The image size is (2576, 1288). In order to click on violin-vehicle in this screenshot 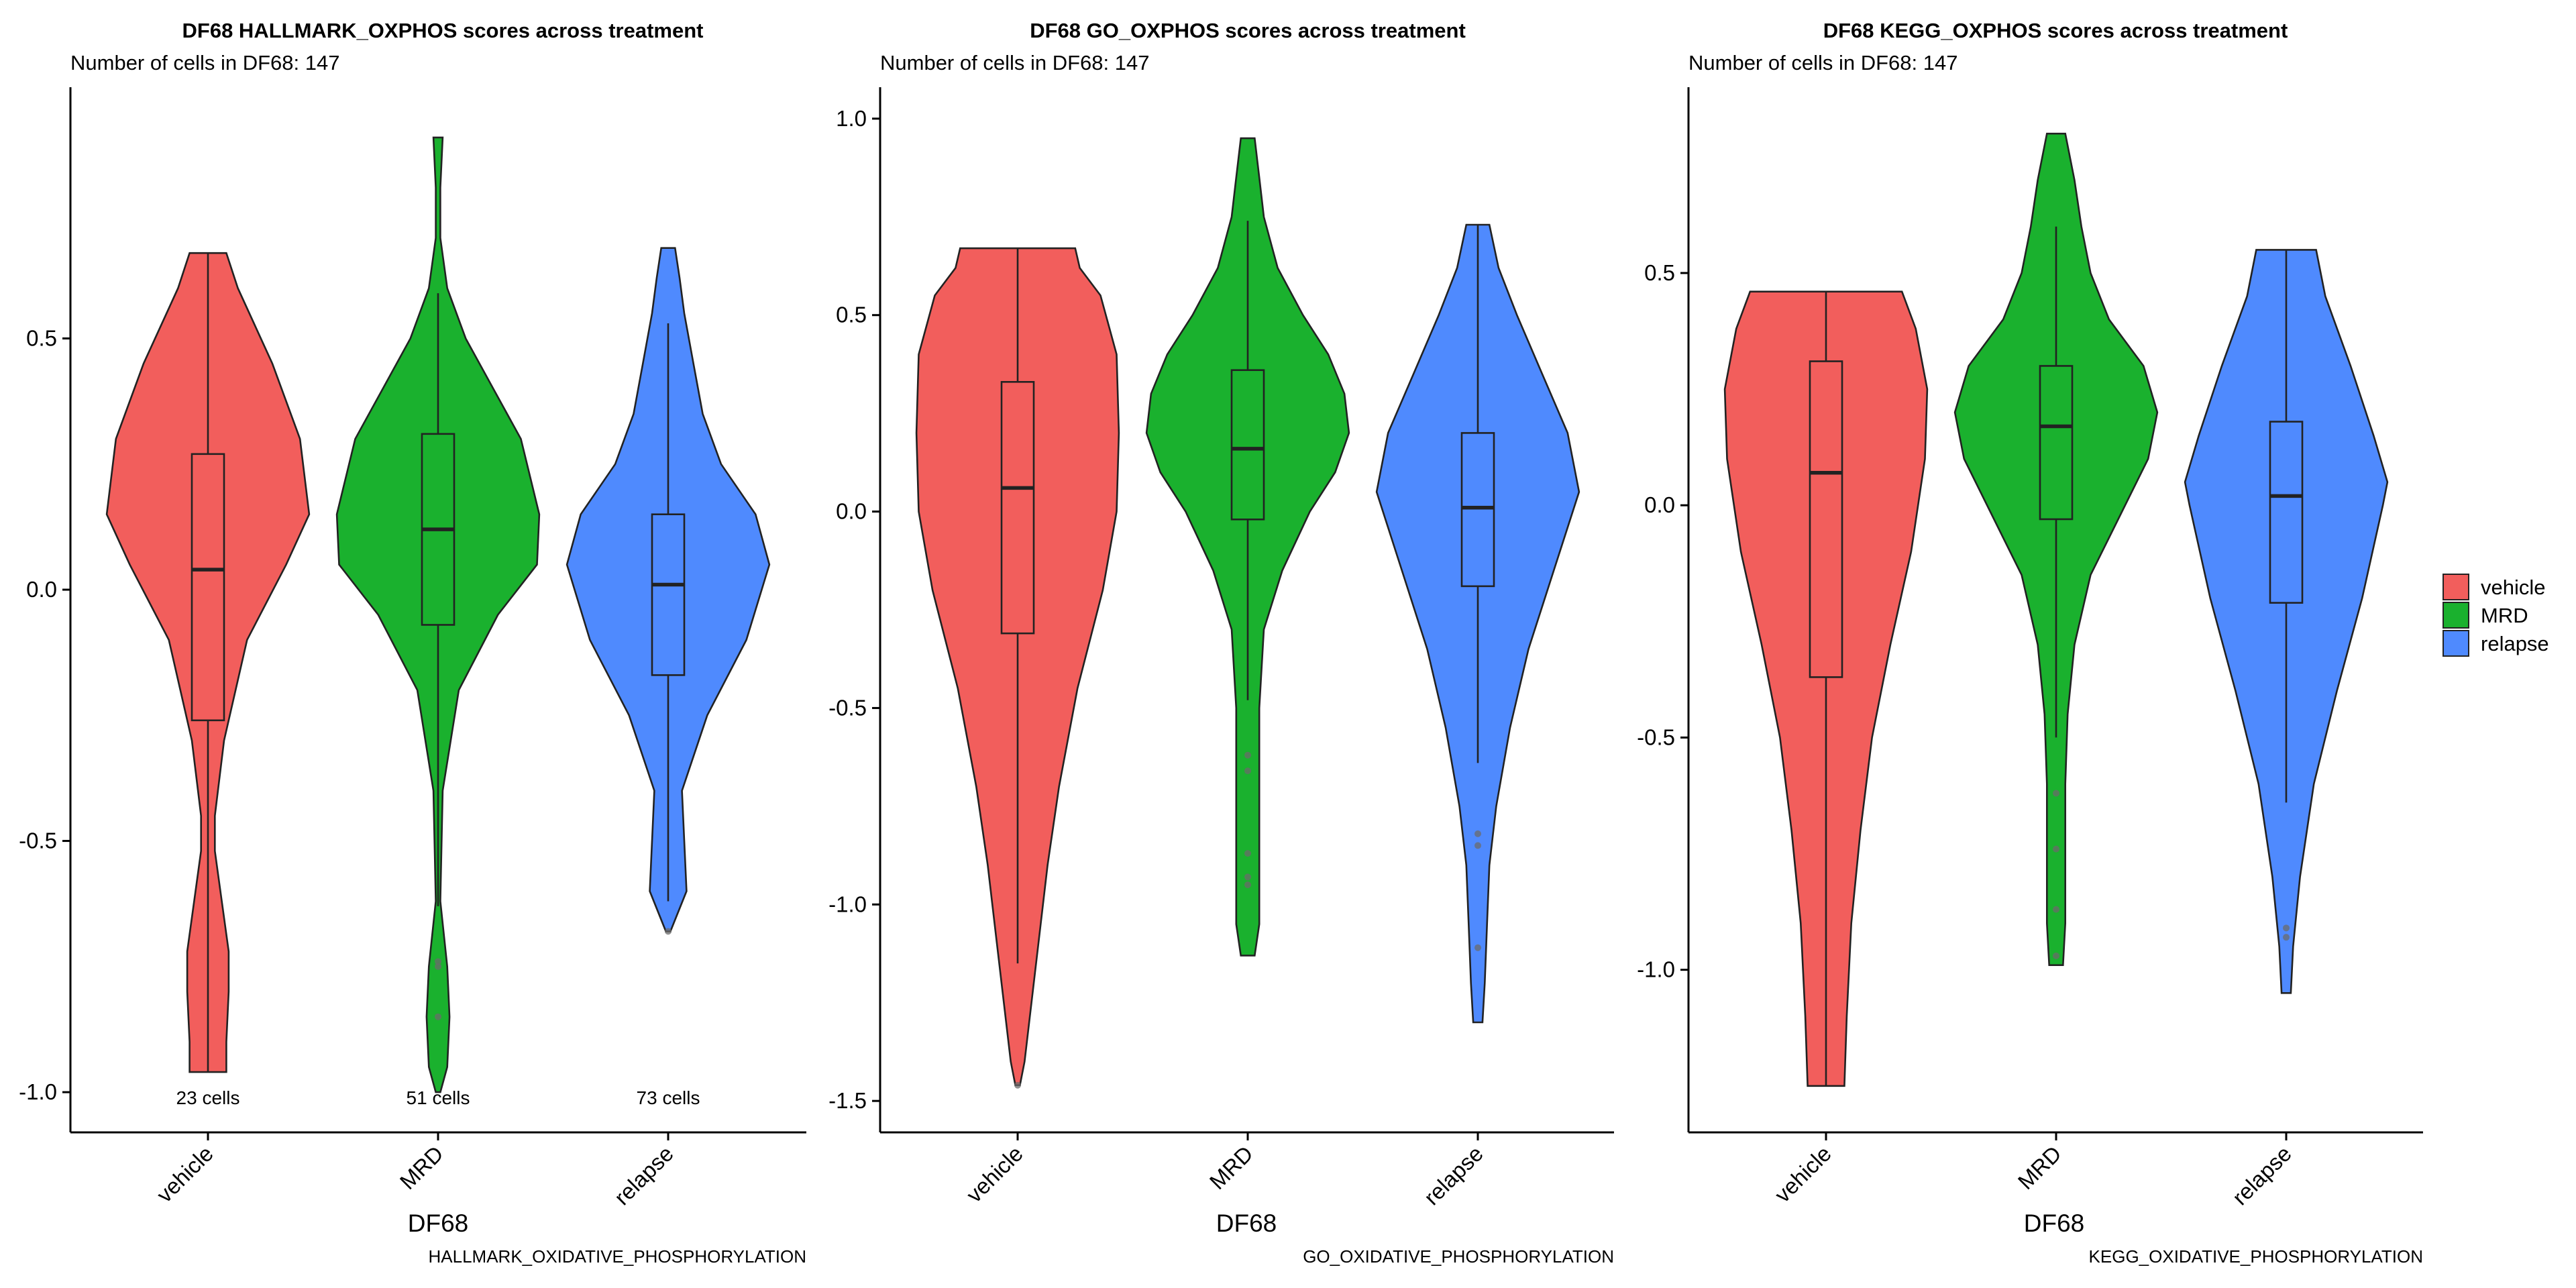, I will do `click(208, 662)`.